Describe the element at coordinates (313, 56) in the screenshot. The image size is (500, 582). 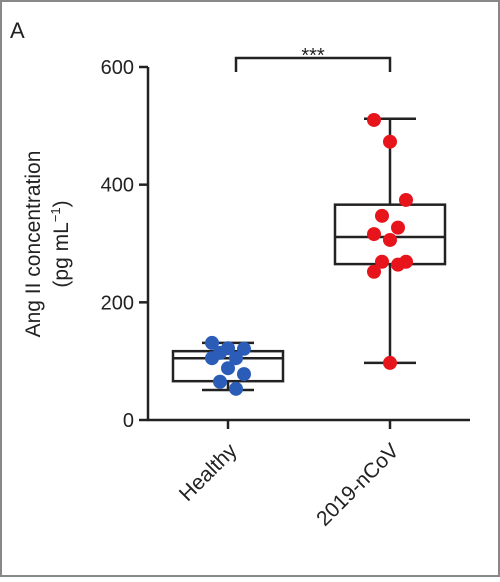
I see `significance-label: ***` at that location.